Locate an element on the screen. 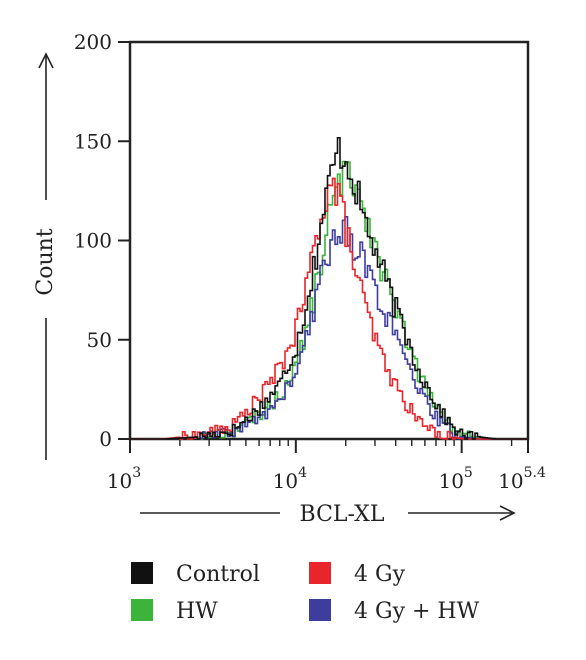 This screenshot has width=586, height=660. x-tick-label: 10⁴ is located at coordinates (290, 479).